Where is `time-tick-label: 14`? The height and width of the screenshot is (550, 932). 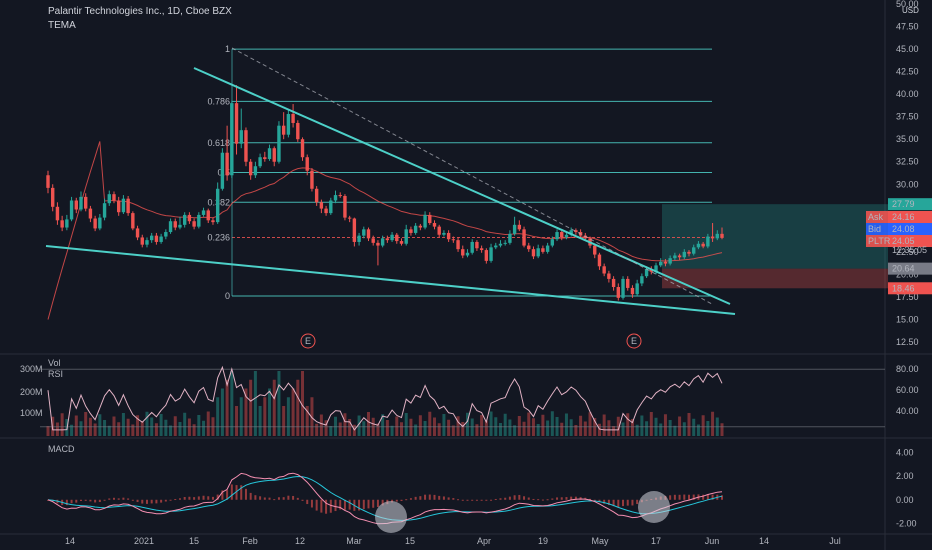
time-tick-label: 14 is located at coordinates (764, 541).